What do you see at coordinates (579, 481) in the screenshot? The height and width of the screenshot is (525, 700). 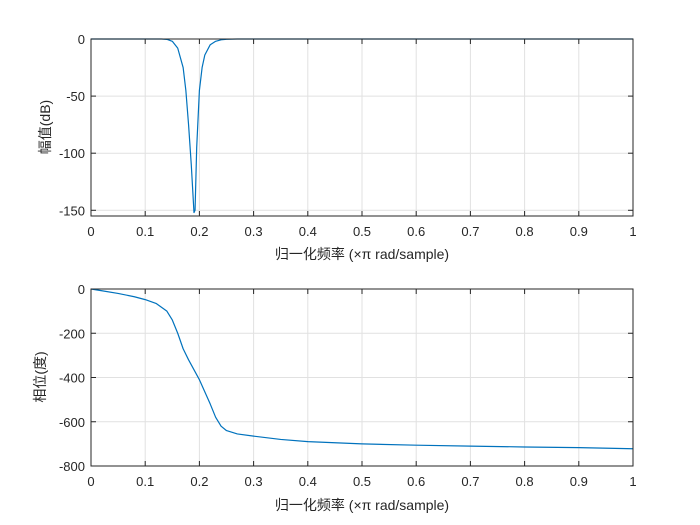 I see `phase-x-tick-label: 0.9` at bounding box center [579, 481].